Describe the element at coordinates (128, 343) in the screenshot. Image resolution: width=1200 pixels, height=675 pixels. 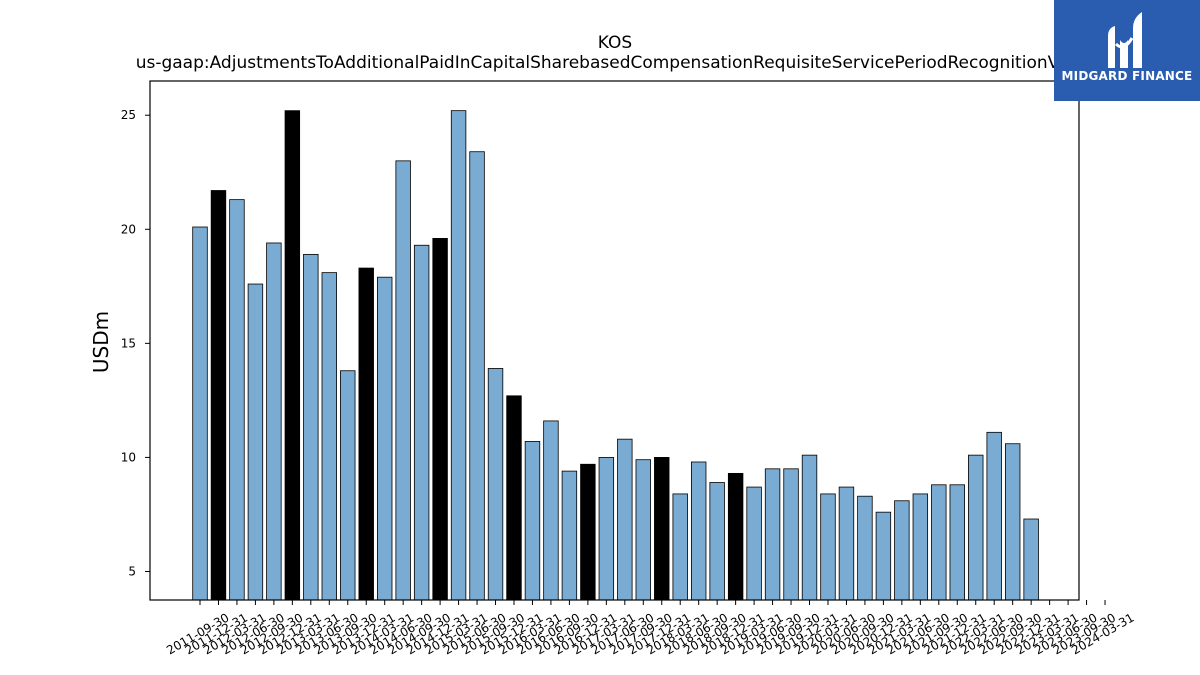
I see `y-tick-label: 15` at that location.